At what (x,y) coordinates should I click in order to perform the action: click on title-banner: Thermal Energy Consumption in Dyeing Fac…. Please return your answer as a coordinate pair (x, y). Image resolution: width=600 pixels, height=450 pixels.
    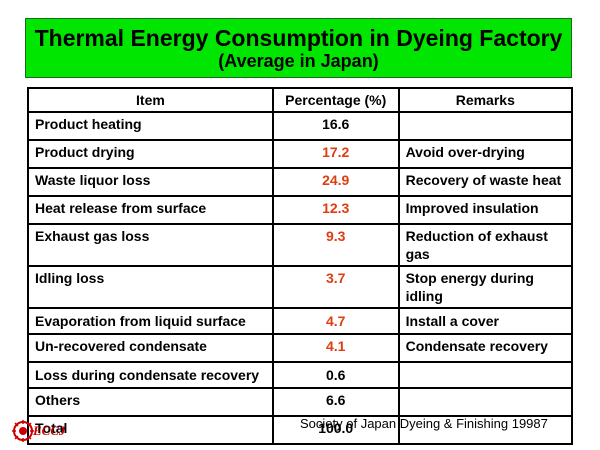
    Looking at the image, I should click on (298, 48).